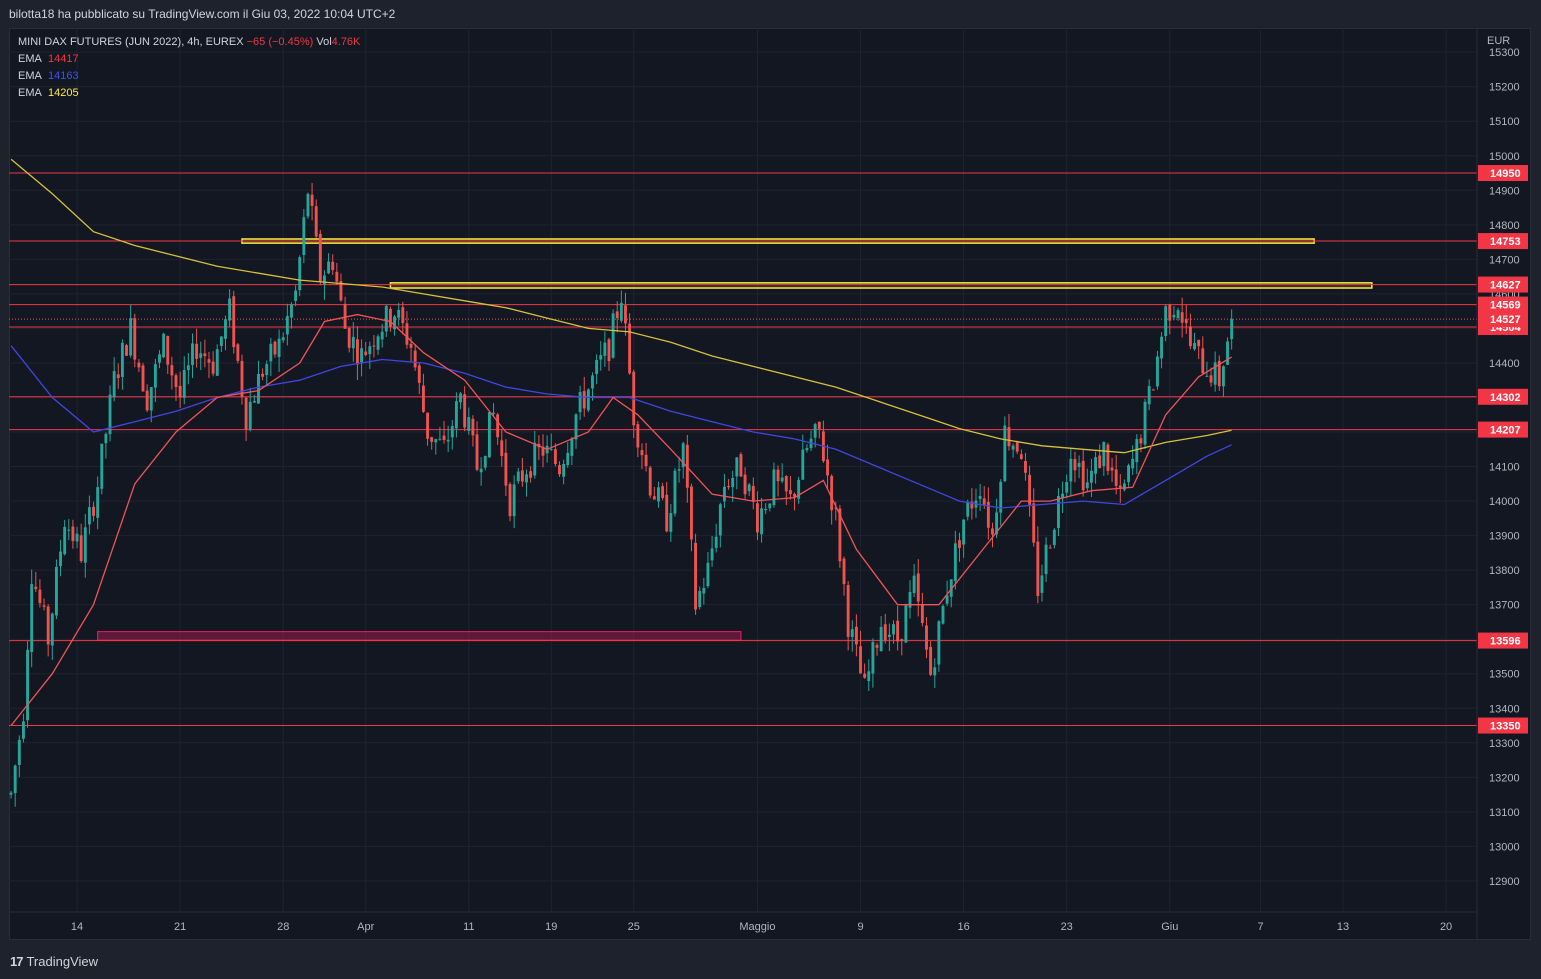 The image size is (1541, 979). What do you see at coordinates (1504, 813) in the screenshot?
I see `y-tick-label: 13100` at bounding box center [1504, 813].